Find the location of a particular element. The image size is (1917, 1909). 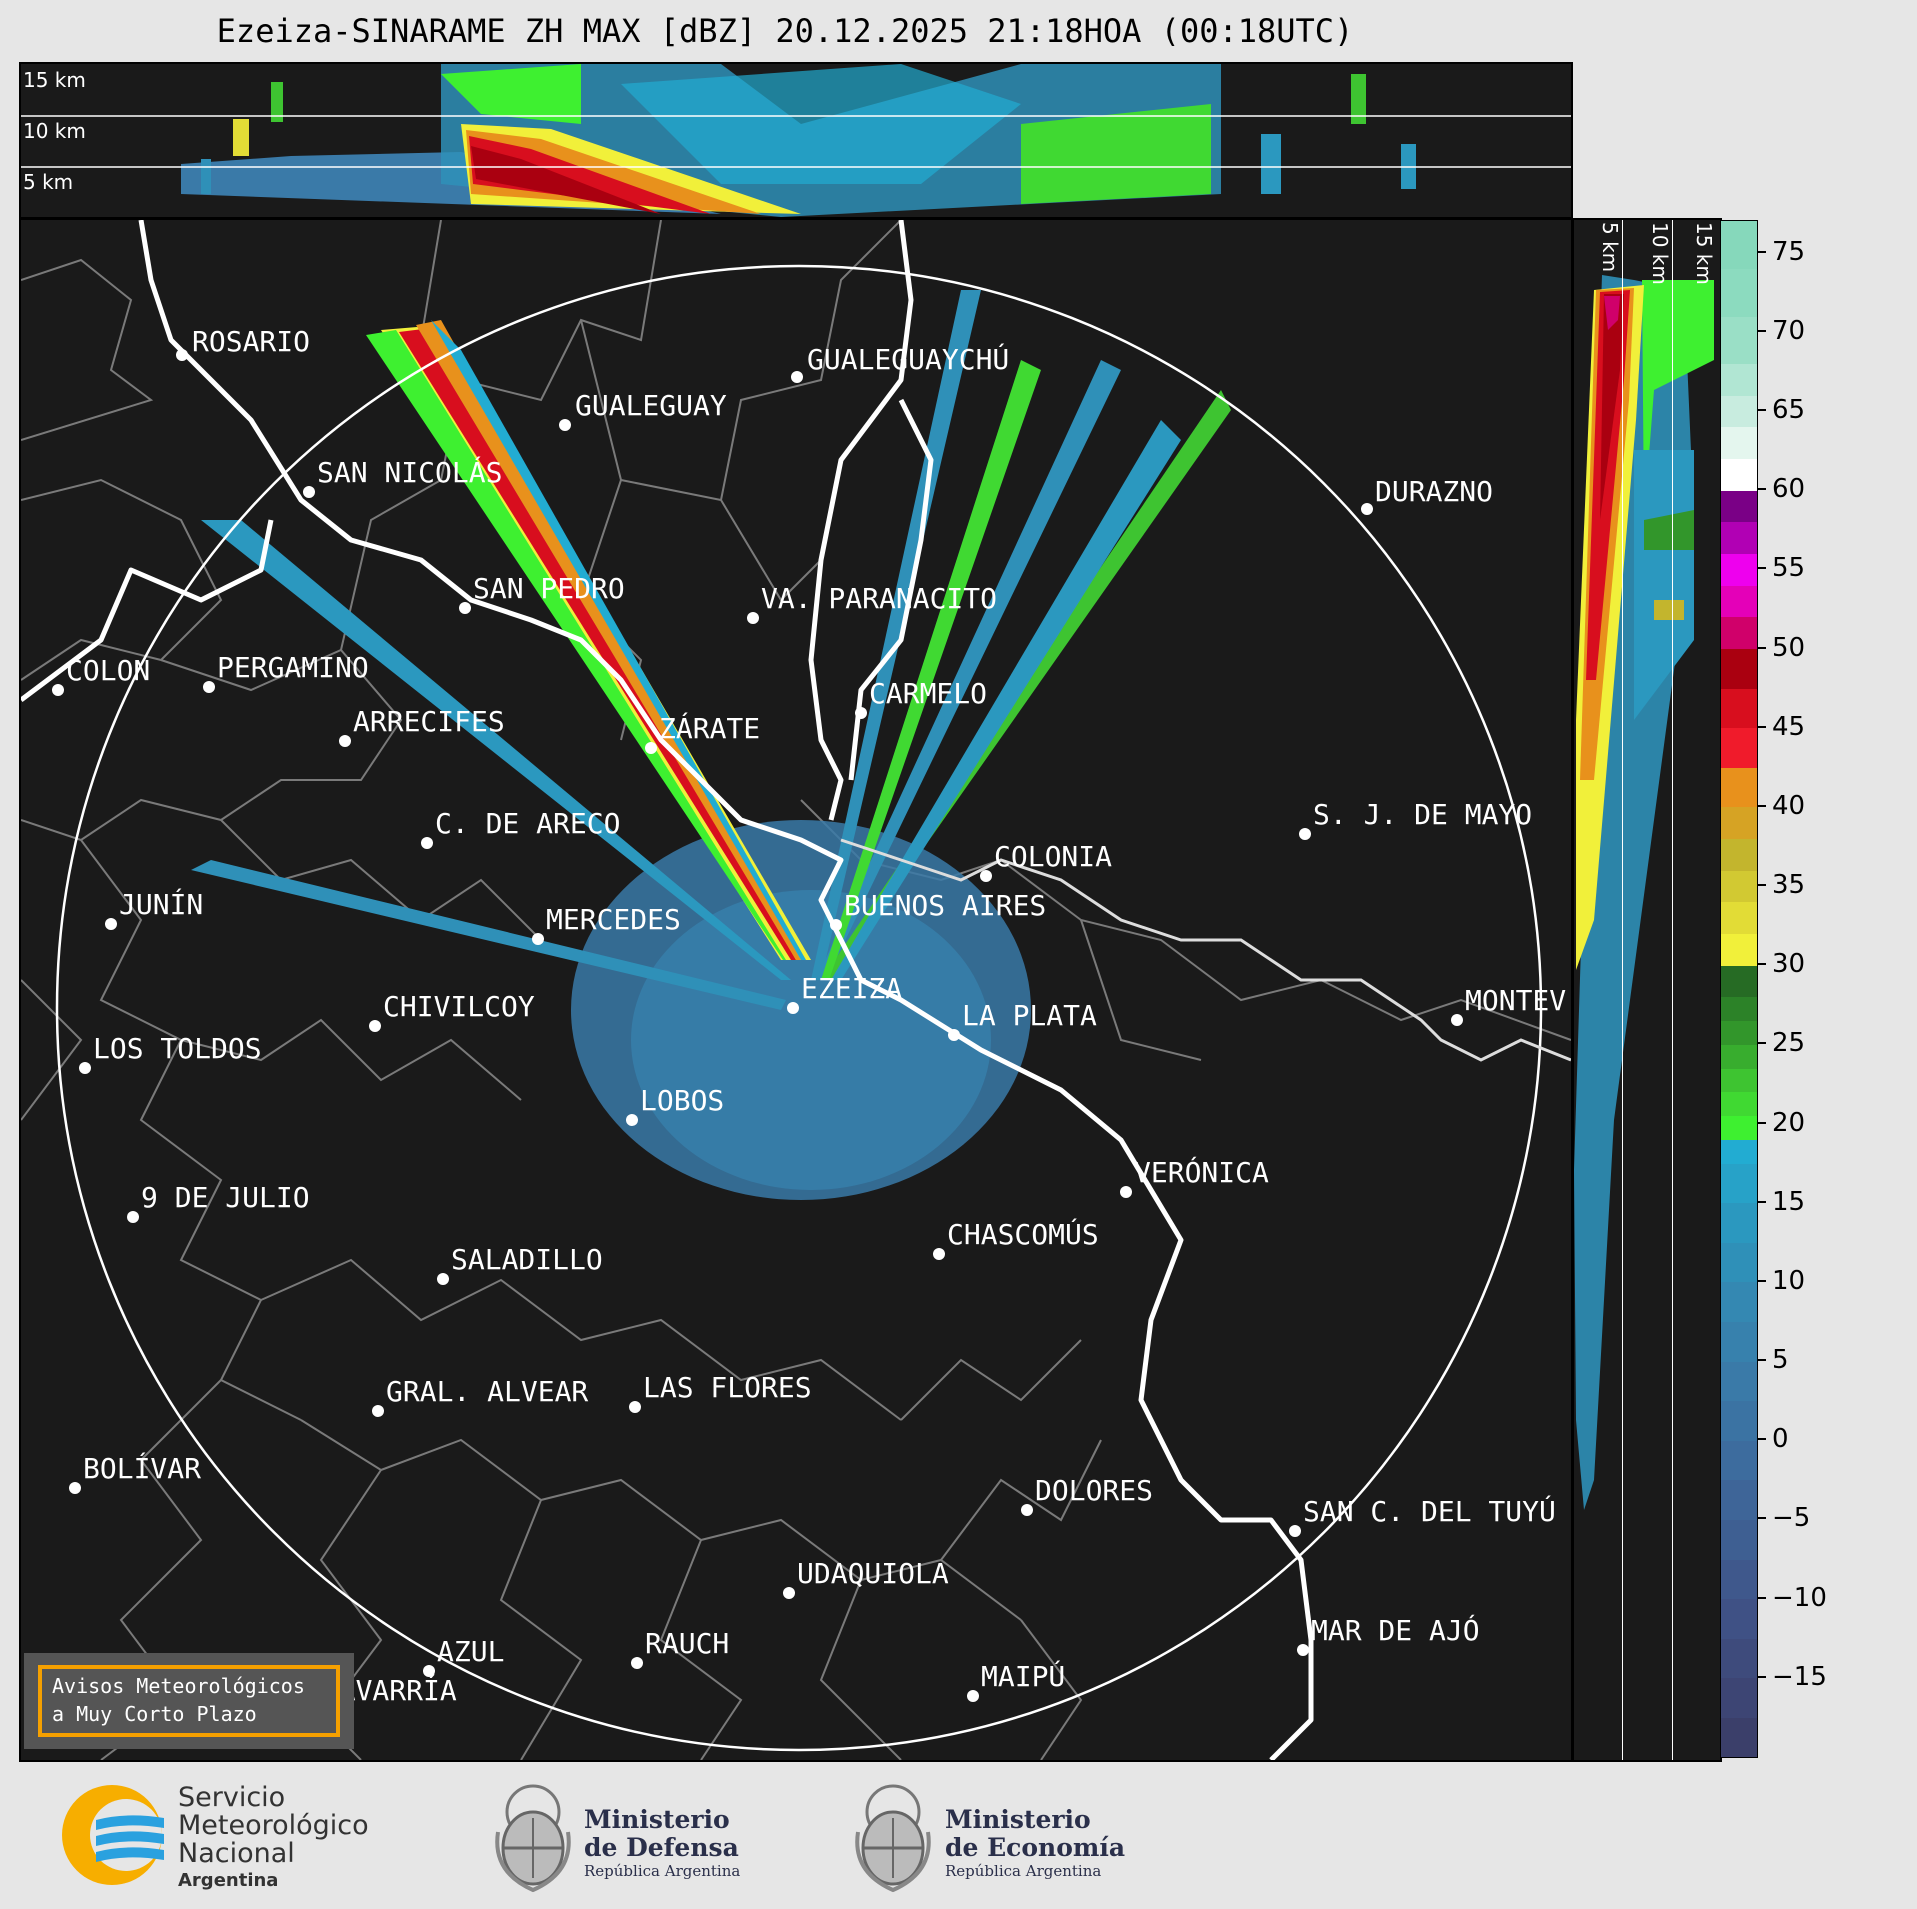

city-label: DURAZNO is located at coordinates (1434, 491).